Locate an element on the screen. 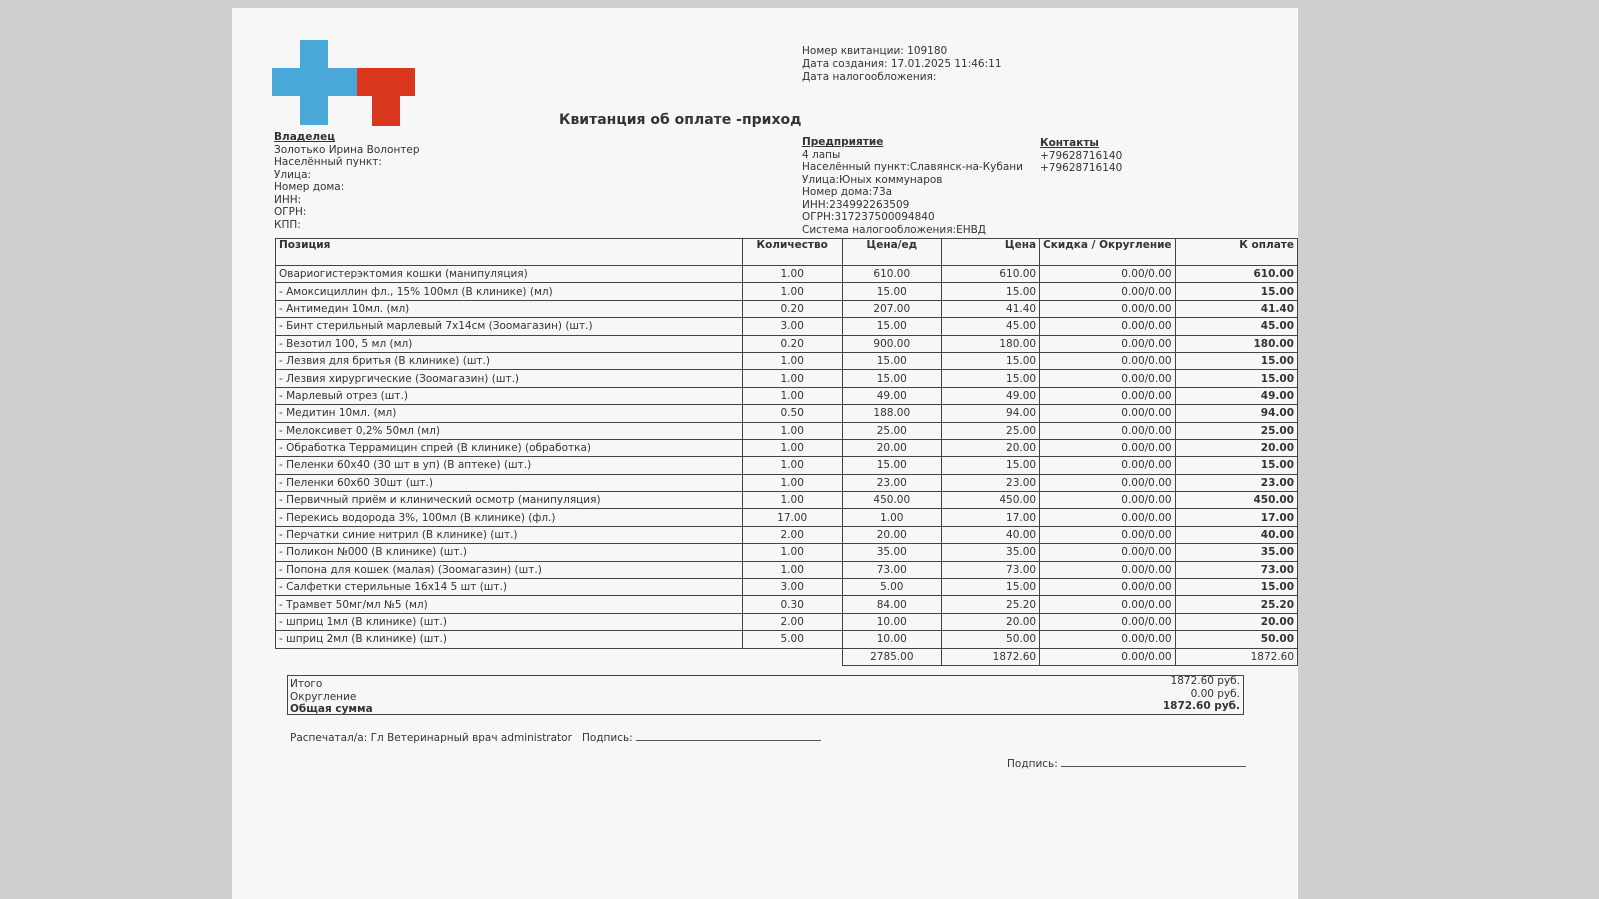 The height and width of the screenshot is (899, 1599). cell: 17.00 is located at coordinates (792, 517).